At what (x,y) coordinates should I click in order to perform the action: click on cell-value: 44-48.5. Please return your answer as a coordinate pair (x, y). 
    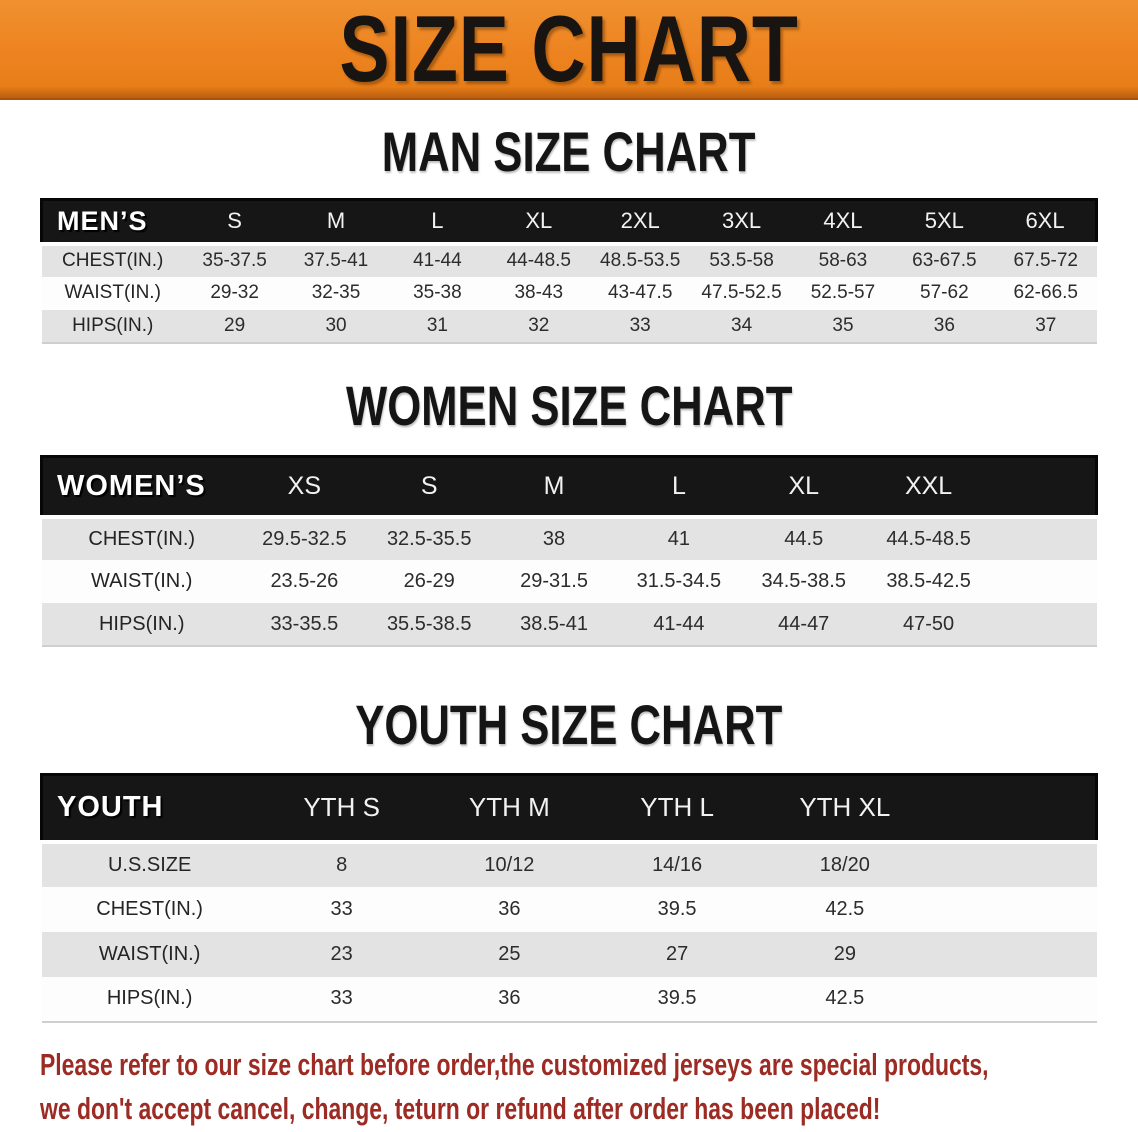
    Looking at the image, I should click on (539, 259).